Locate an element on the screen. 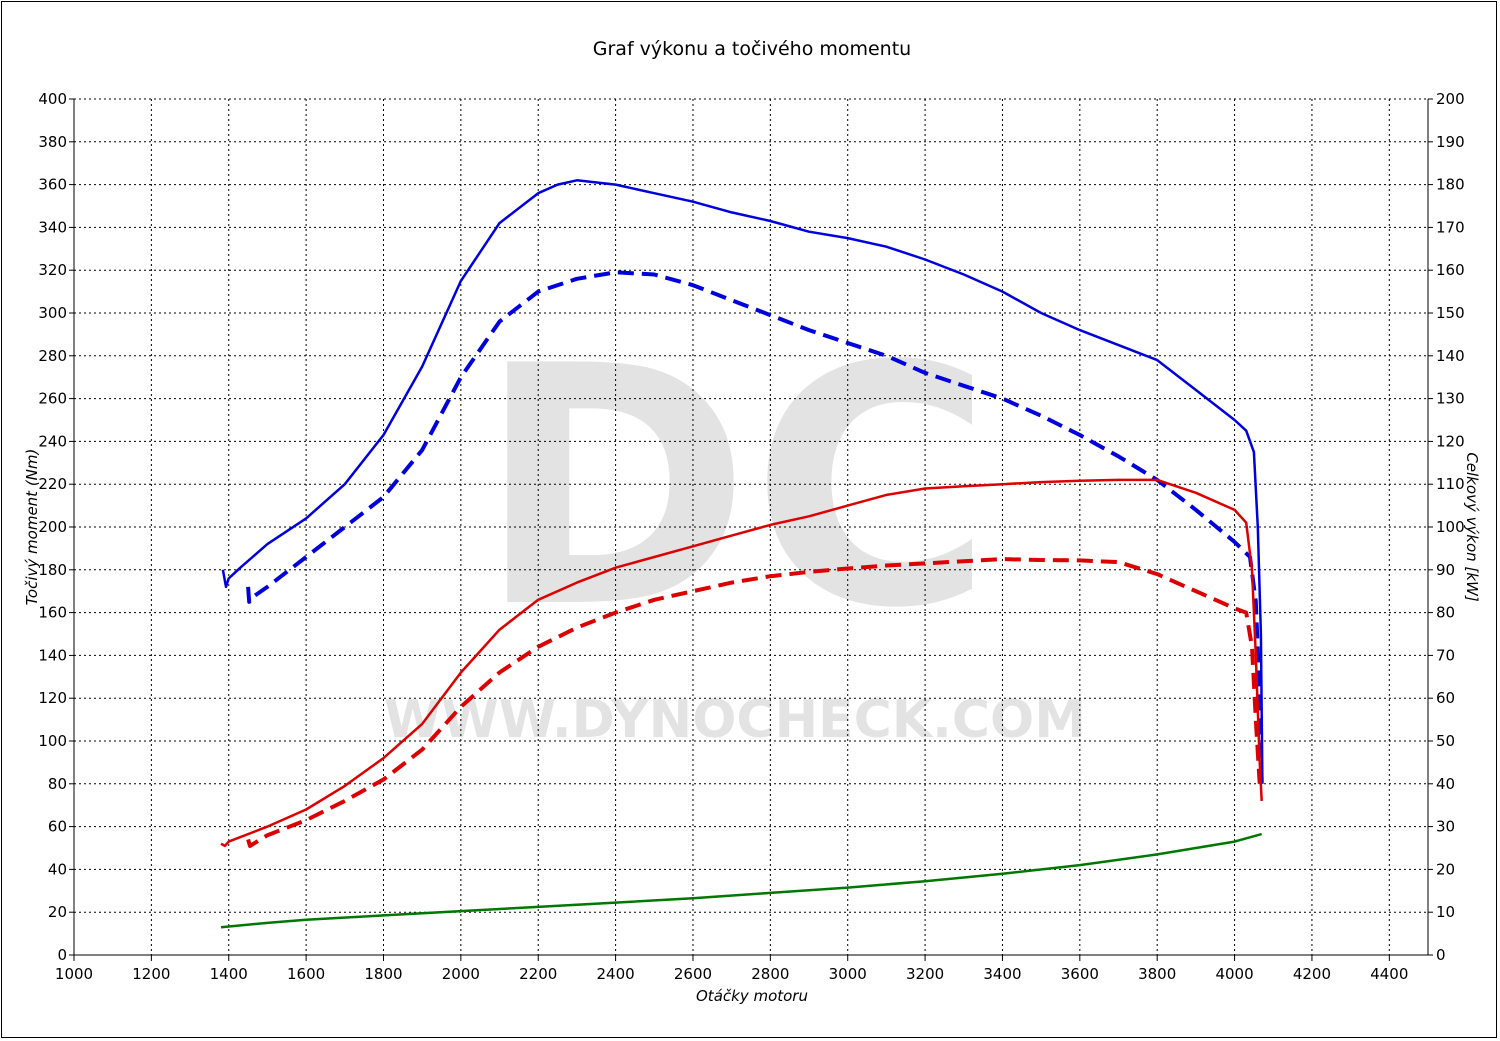  y-right-tick-label: 80 is located at coordinates (1445, 613).